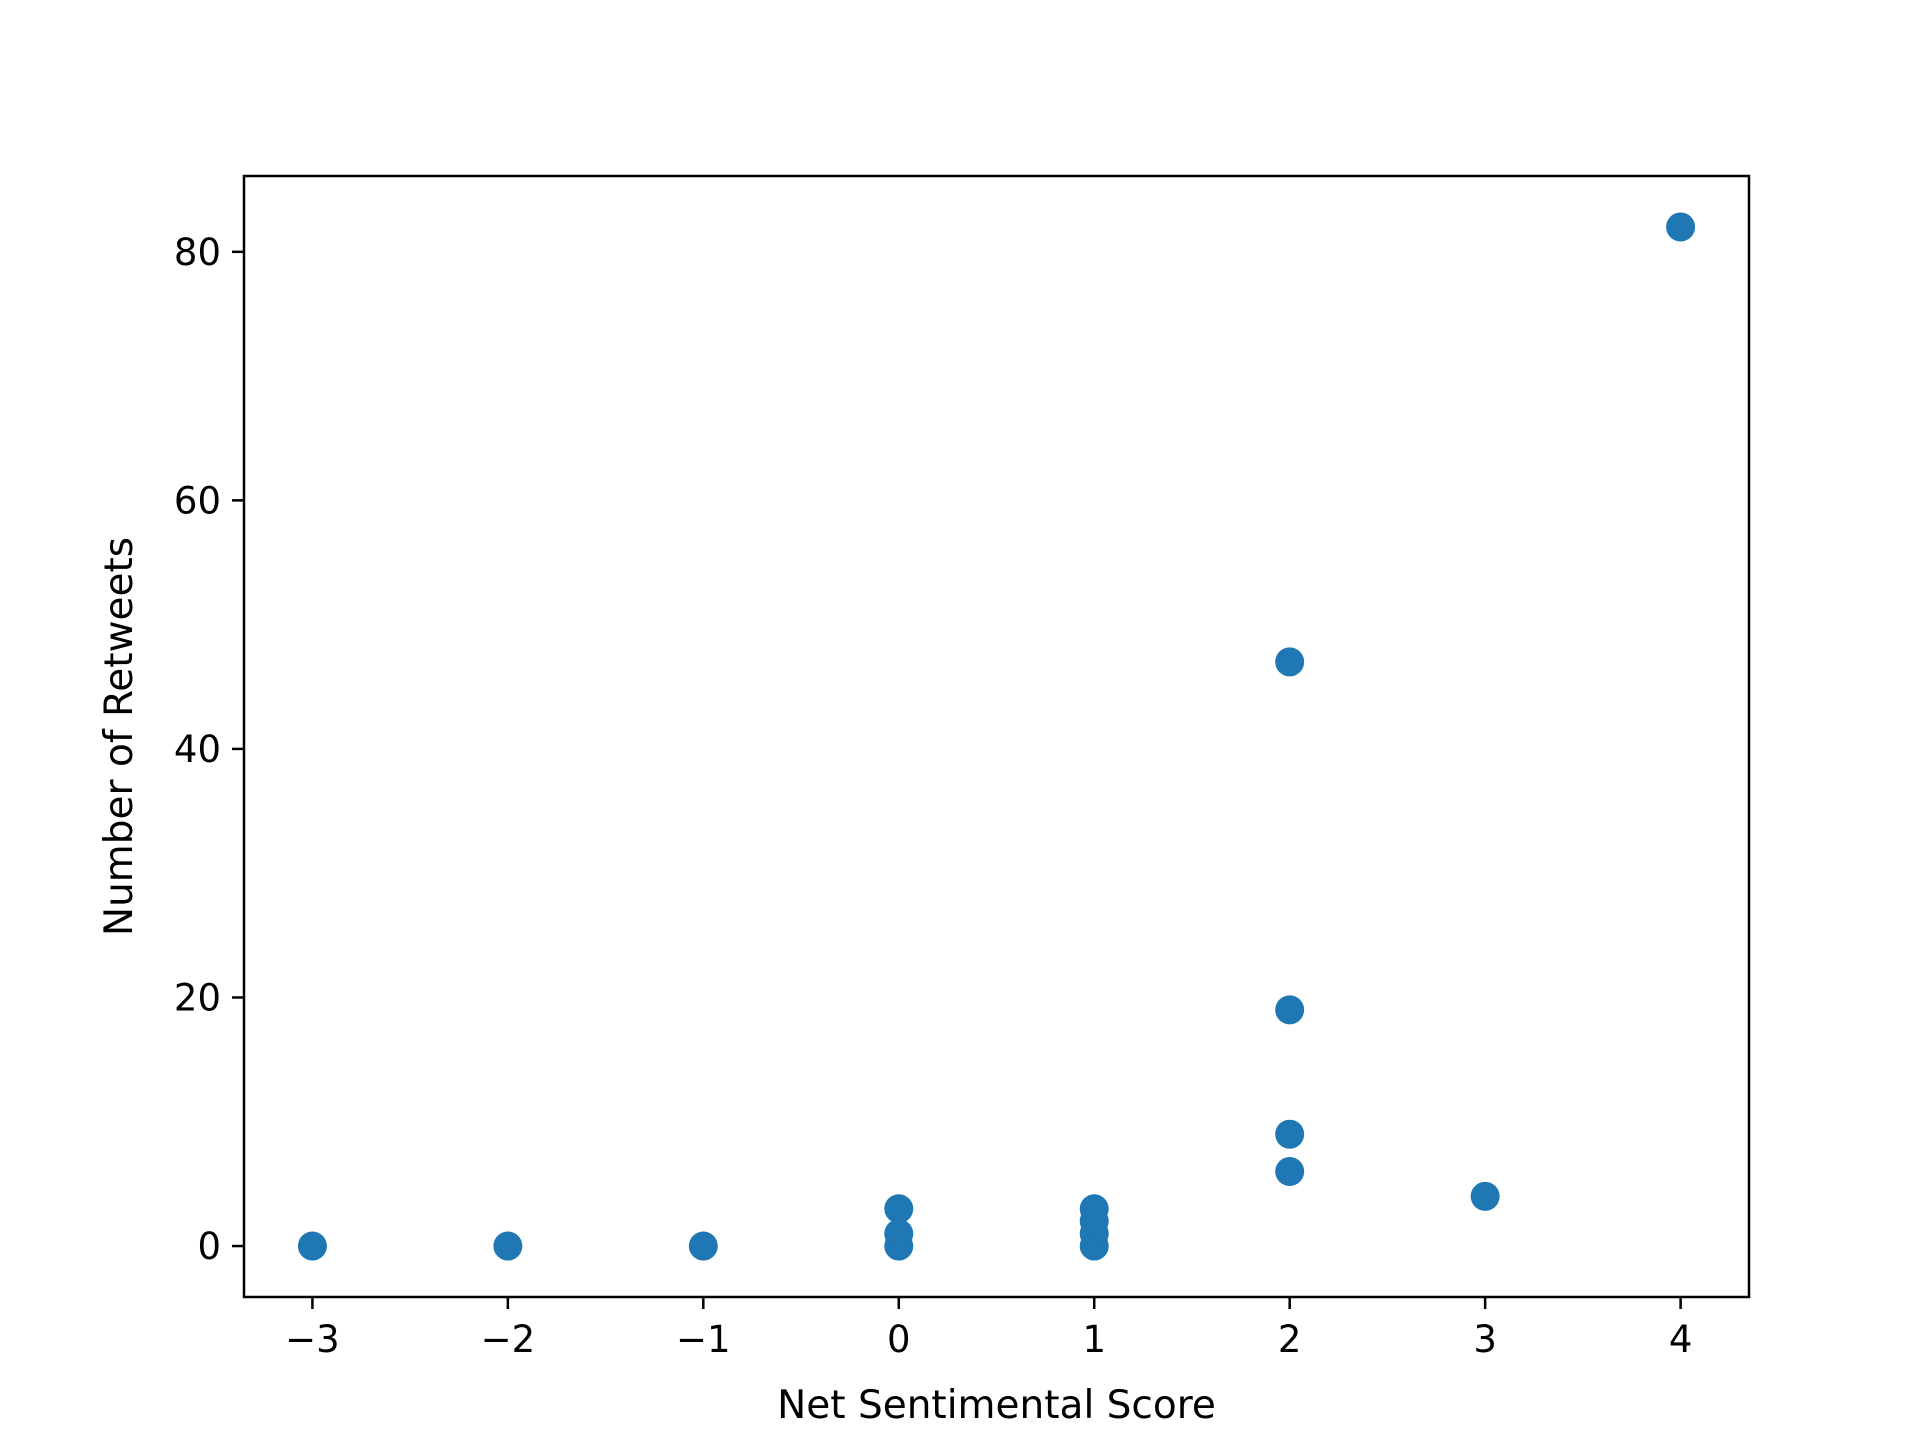  What do you see at coordinates (119, 736) in the screenshot?
I see `y-axis-label: Number of Retweets` at bounding box center [119, 736].